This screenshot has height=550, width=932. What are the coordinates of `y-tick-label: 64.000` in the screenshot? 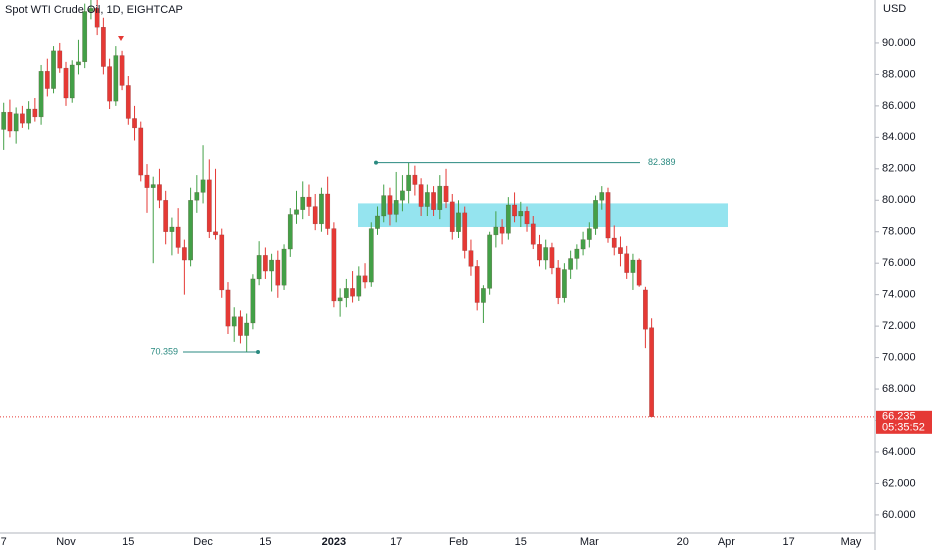 It's located at (899, 452).